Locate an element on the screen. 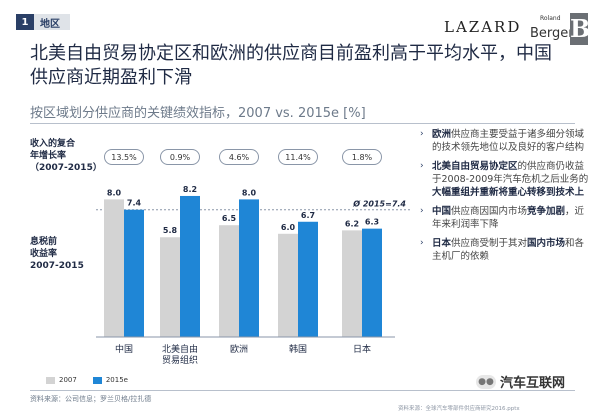 Image resolution: width=600 pixels, height=415 pixels. category-label: 贸易组织 is located at coordinates (180, 360).